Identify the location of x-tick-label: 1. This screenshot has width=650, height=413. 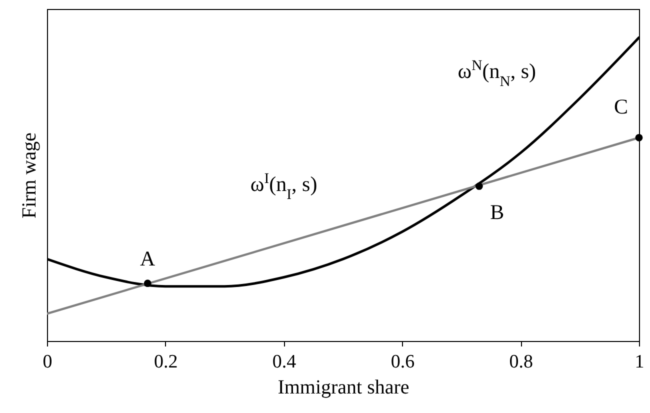
(639, 362).